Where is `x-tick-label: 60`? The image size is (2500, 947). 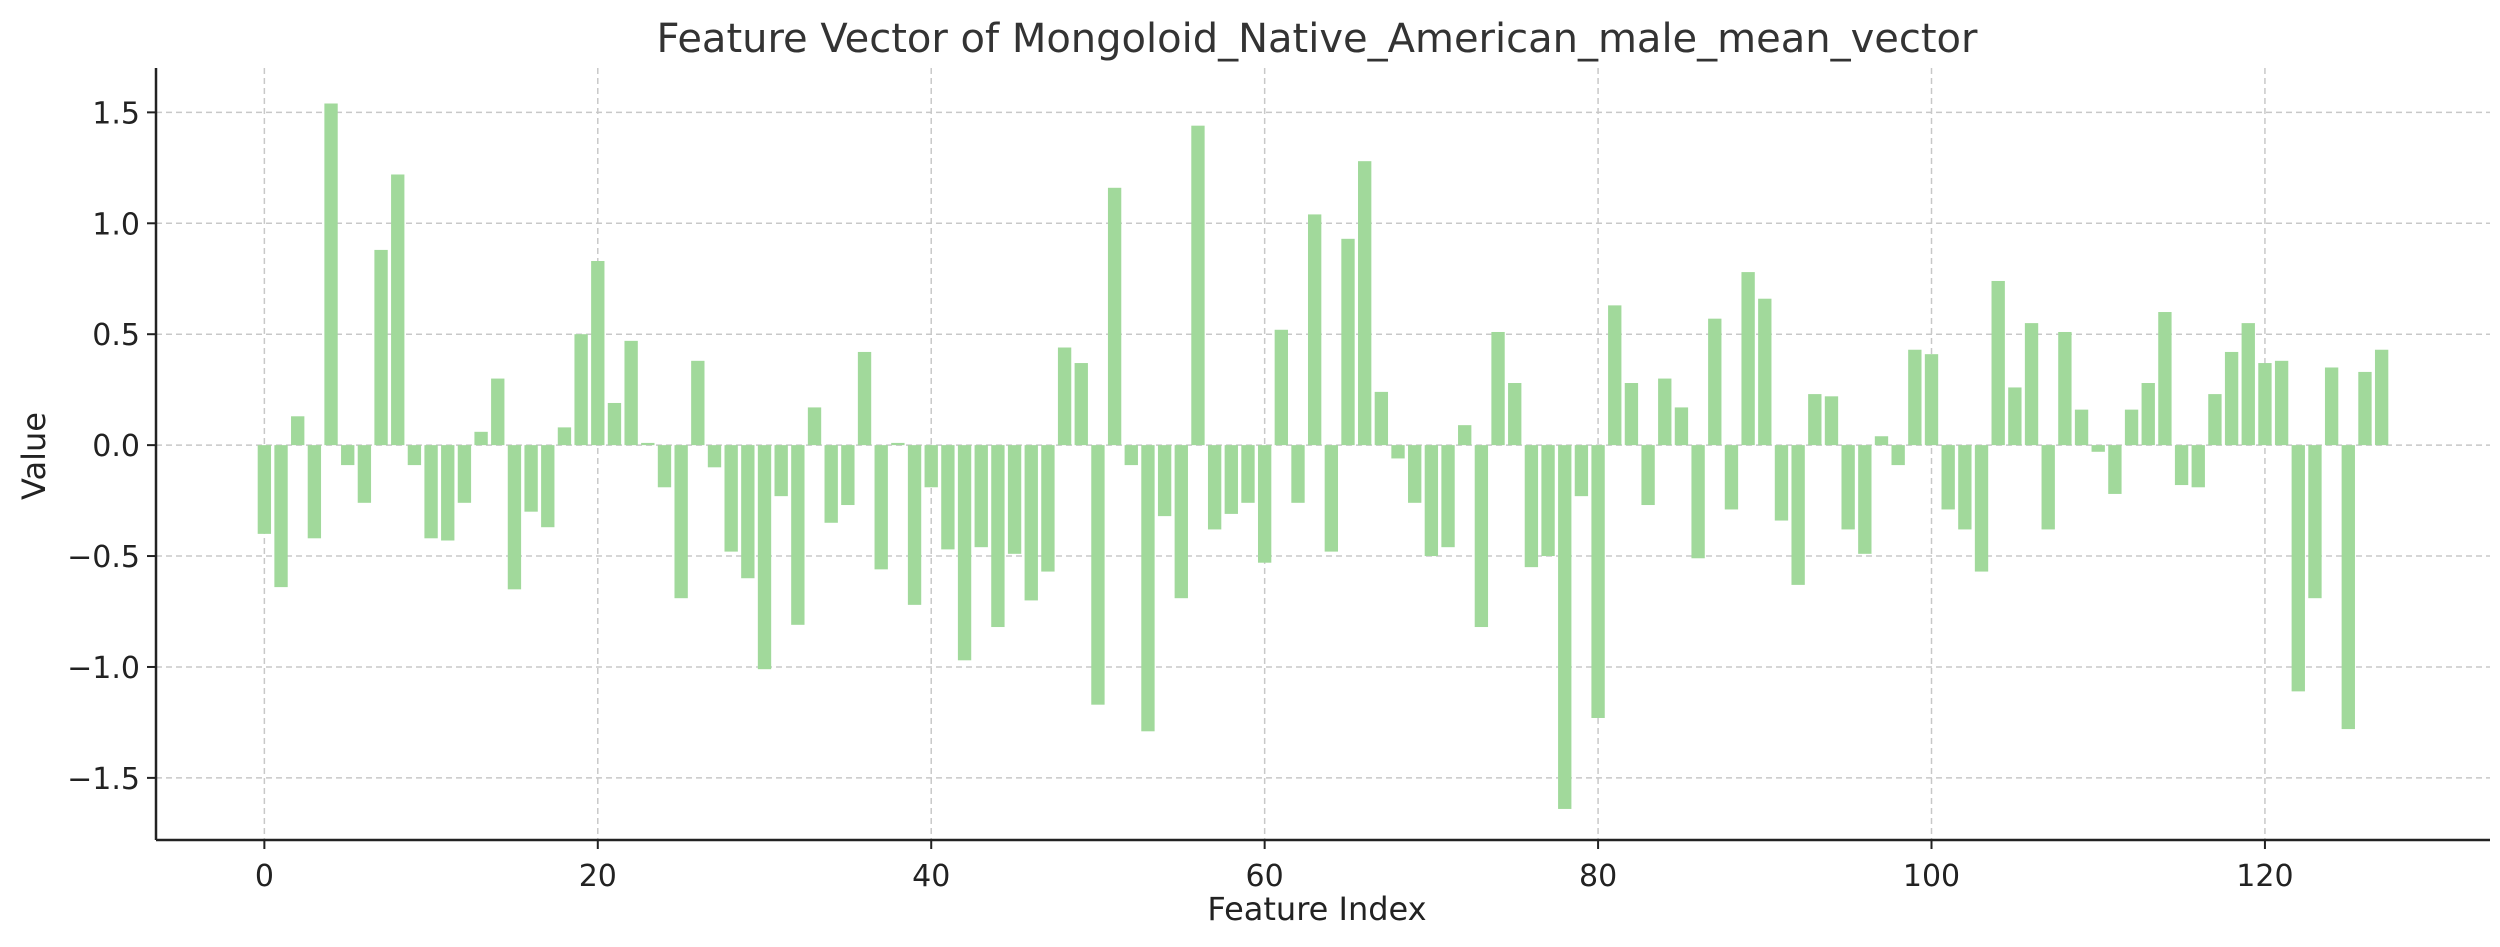
x-tick-label: 60 is located at coordinates (1265, 876).